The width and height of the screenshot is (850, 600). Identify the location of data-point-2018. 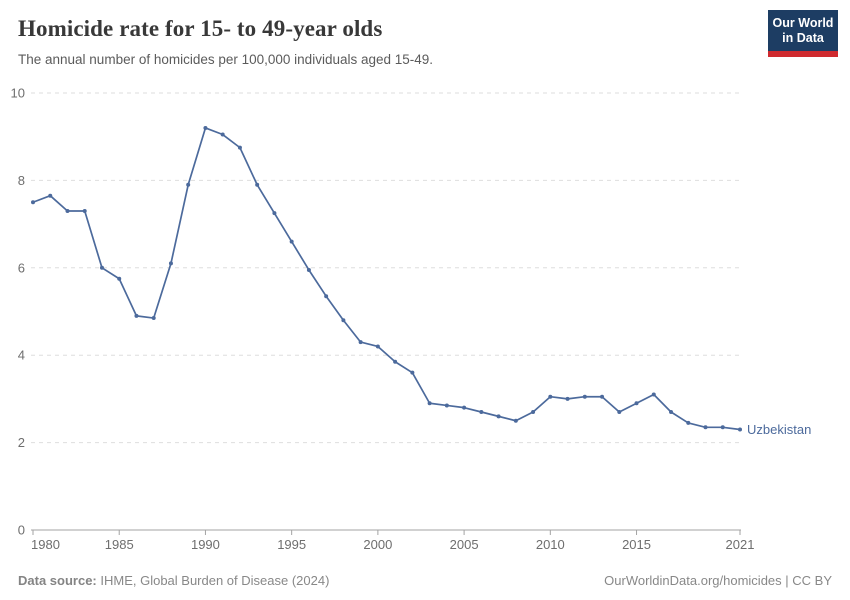
(688, 422).